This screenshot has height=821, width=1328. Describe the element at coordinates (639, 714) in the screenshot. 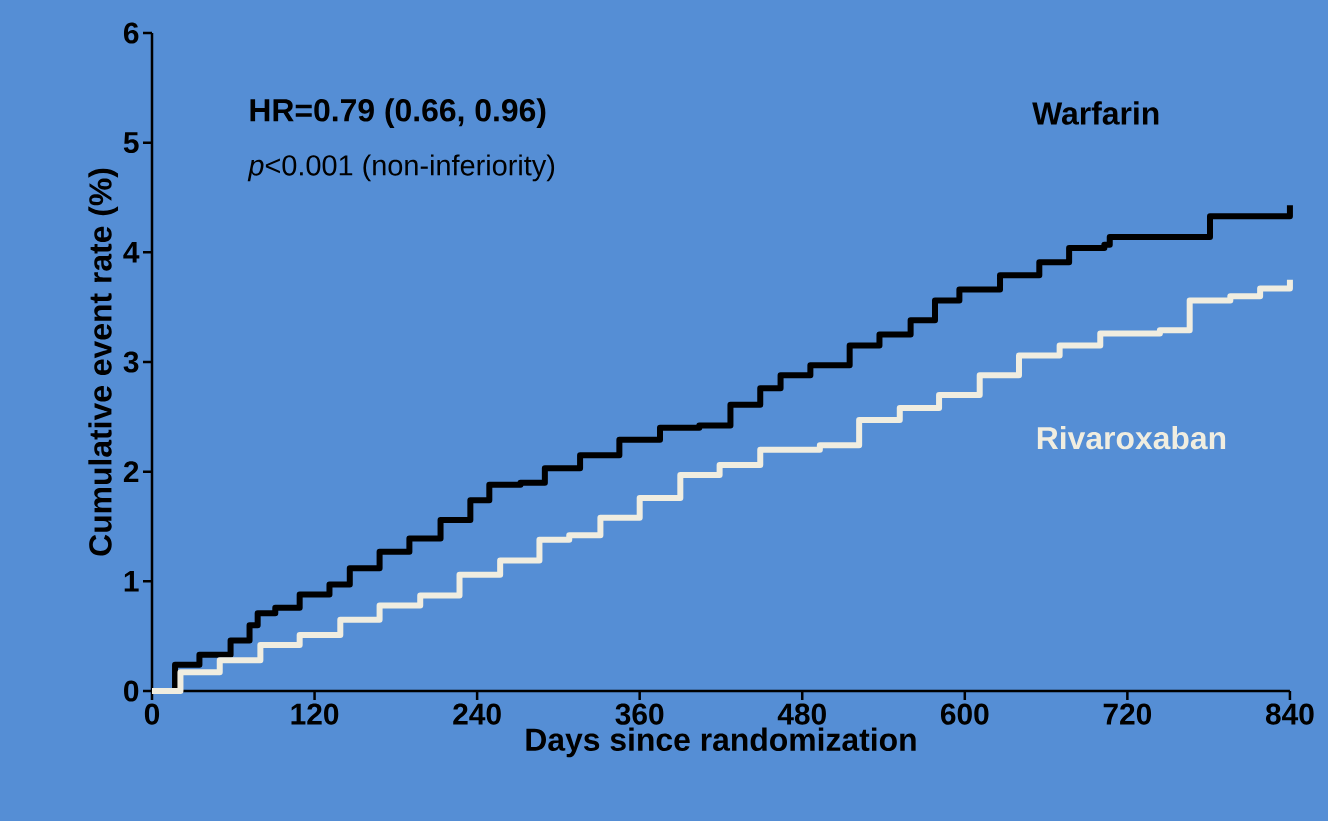

I see `x-tick-label: 360` at that location.